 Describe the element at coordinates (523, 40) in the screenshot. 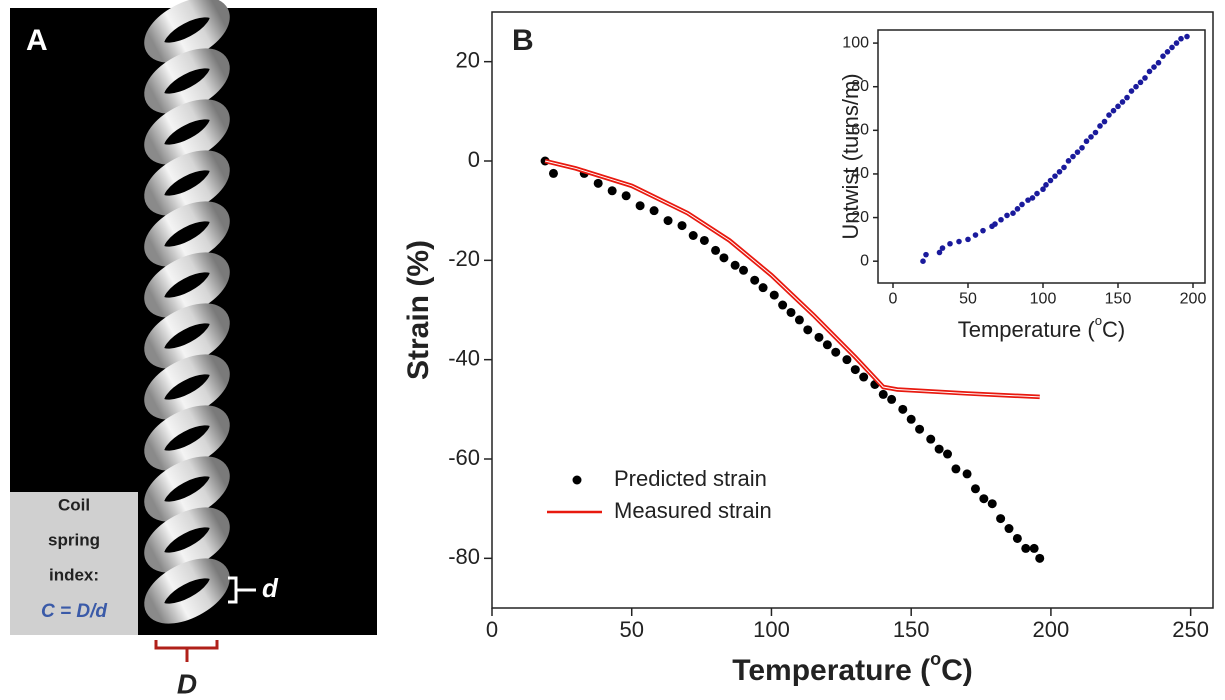

I see `panel-label: B` at that location.